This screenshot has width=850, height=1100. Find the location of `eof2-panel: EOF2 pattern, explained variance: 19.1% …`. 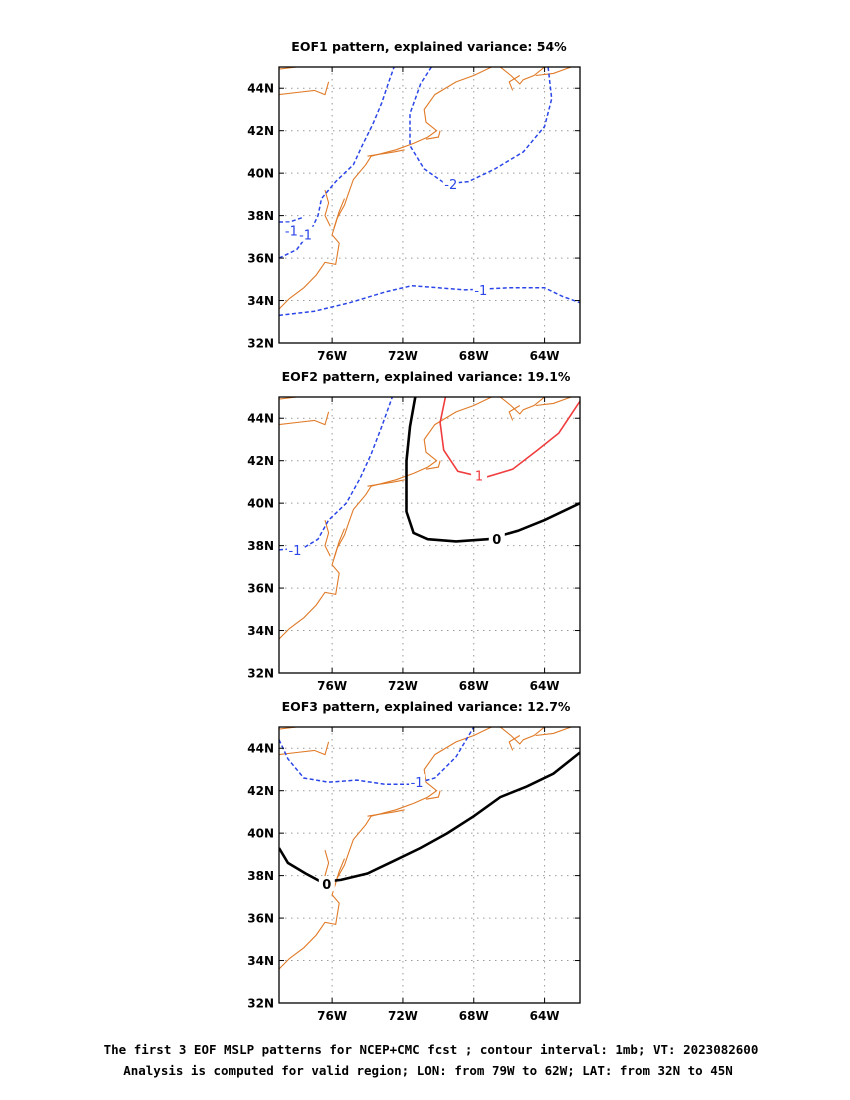

eof2-panel: EOF2 pattern, explained variance: 19.1% … is located at coordinates (414, 531).